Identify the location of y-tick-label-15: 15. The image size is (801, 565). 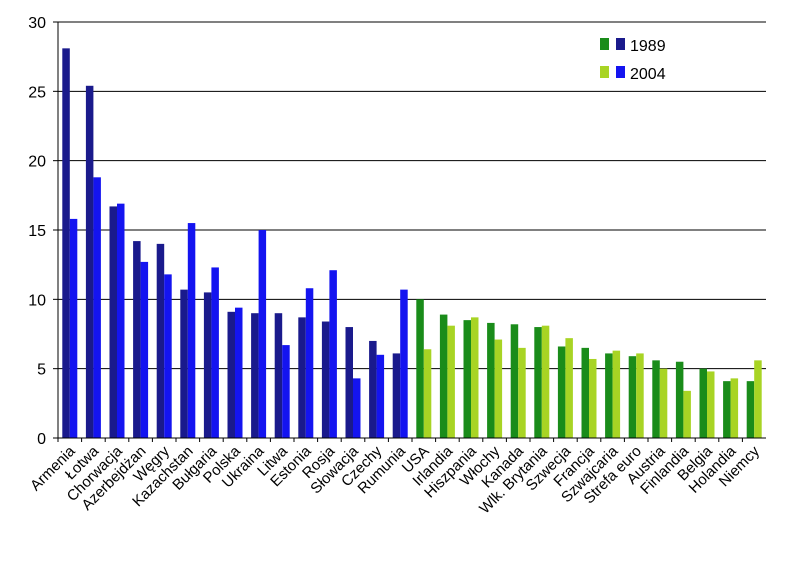
(37, 231).